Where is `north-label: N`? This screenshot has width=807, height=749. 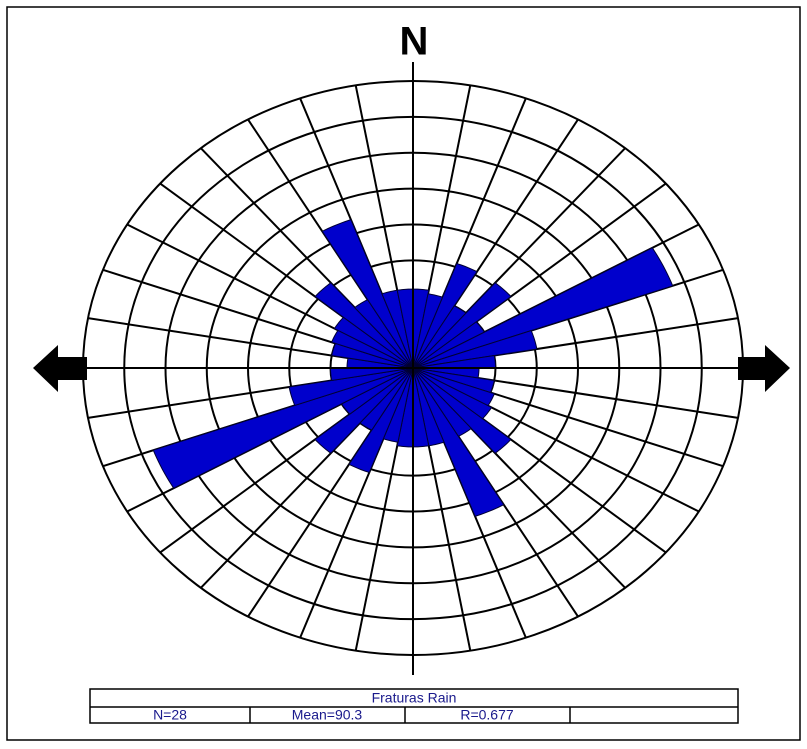 north-label: N is located at coordinates (414, 42).